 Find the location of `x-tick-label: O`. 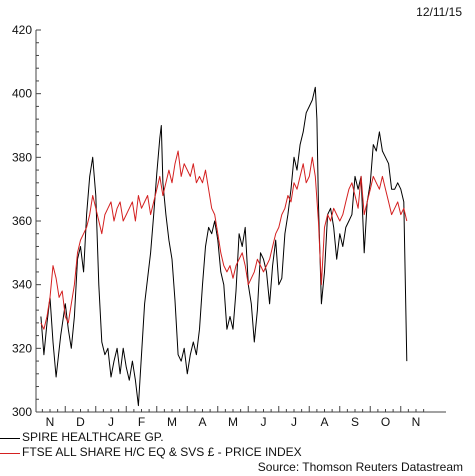

x-tick-label: O is located at coordinates (385, 422).